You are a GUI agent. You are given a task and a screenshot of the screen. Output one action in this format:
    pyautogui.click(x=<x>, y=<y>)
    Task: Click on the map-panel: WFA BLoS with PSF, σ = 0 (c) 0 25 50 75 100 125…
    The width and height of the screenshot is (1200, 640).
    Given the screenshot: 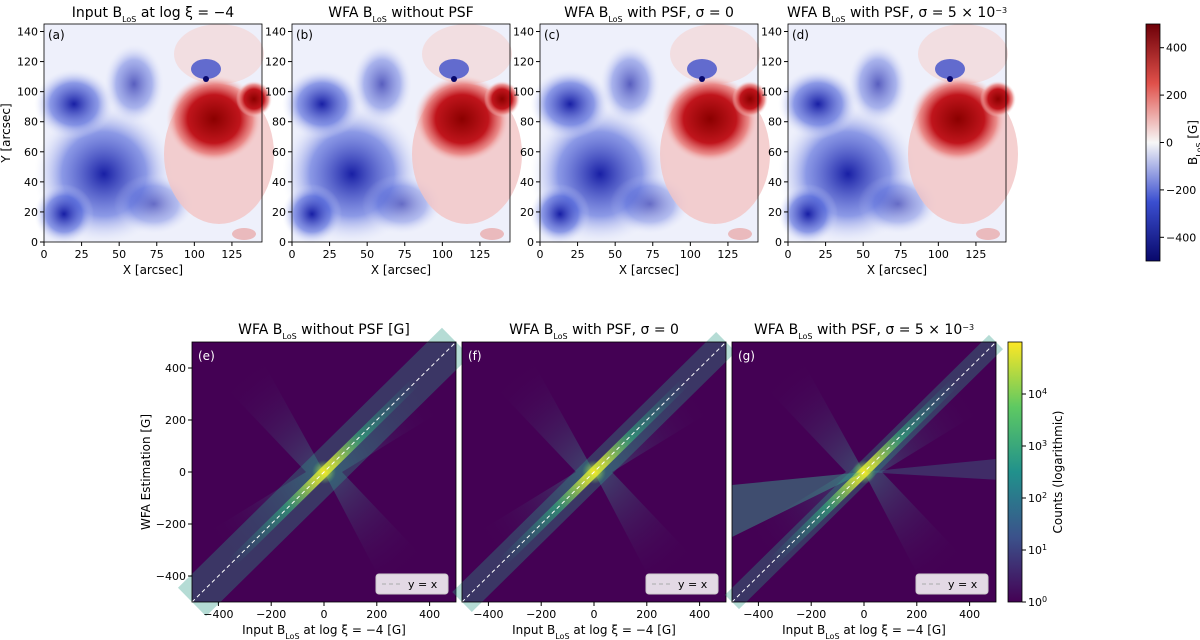 What is the action you would take?
    pyautogui.click(x=641, y=141)
    